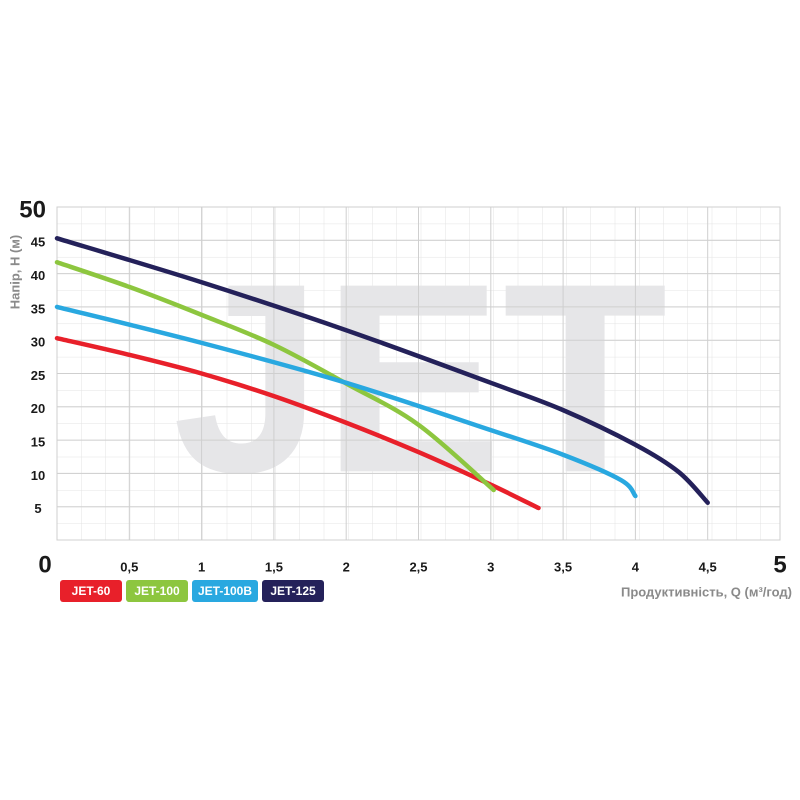  I want to click on y-tick-label: 5, so click(37, 508).